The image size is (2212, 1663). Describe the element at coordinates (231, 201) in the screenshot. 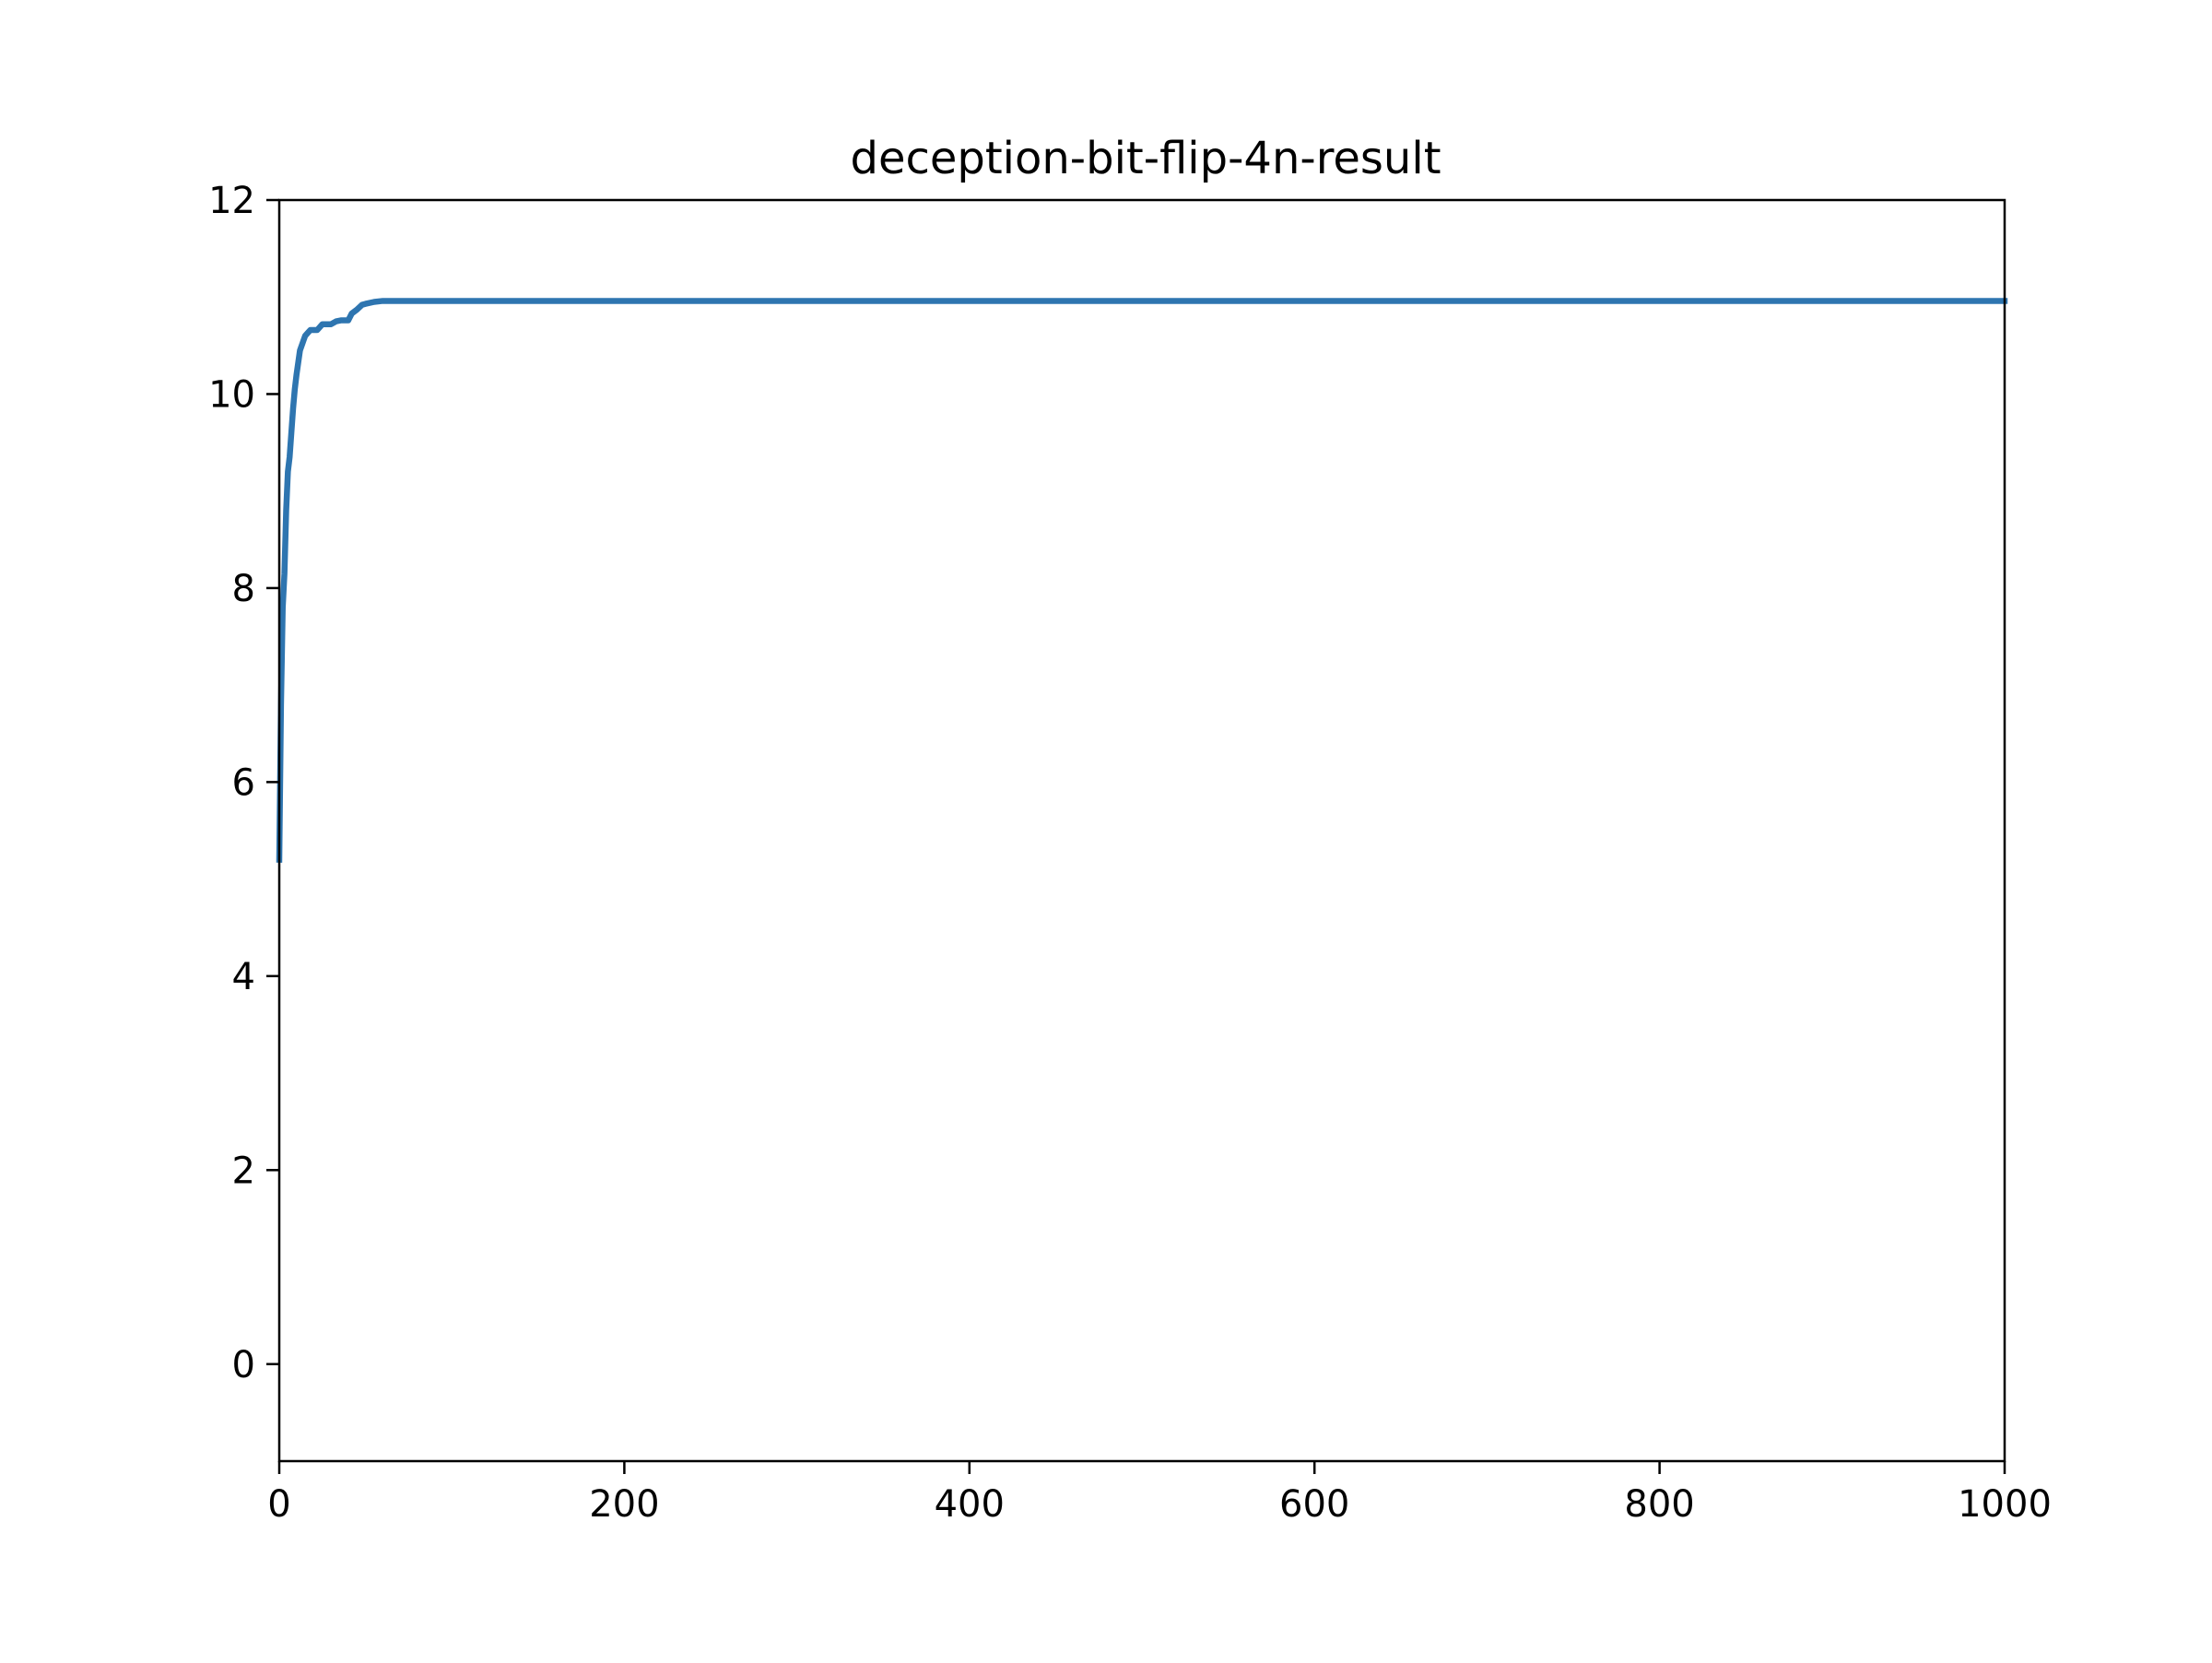

I see `y-tick-label: 12` at that location.